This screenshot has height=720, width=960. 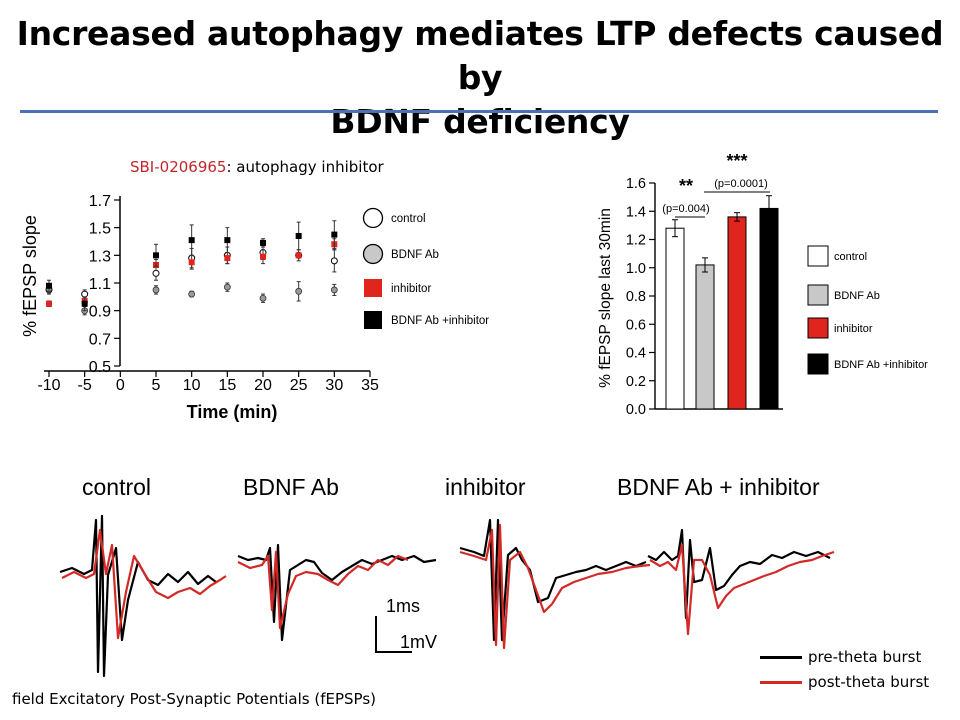 I want to click on title-divider, so click(x=479, y=111).